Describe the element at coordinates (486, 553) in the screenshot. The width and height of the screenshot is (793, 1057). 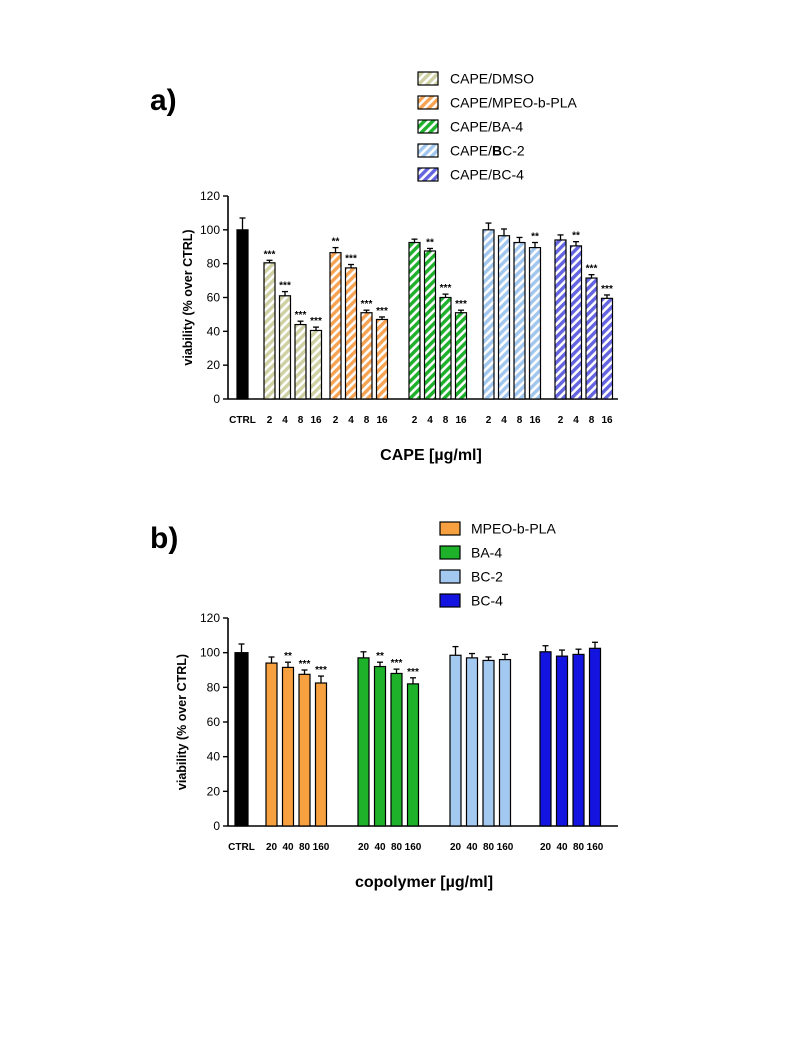
I see `legend-label: BA-4` at that location.